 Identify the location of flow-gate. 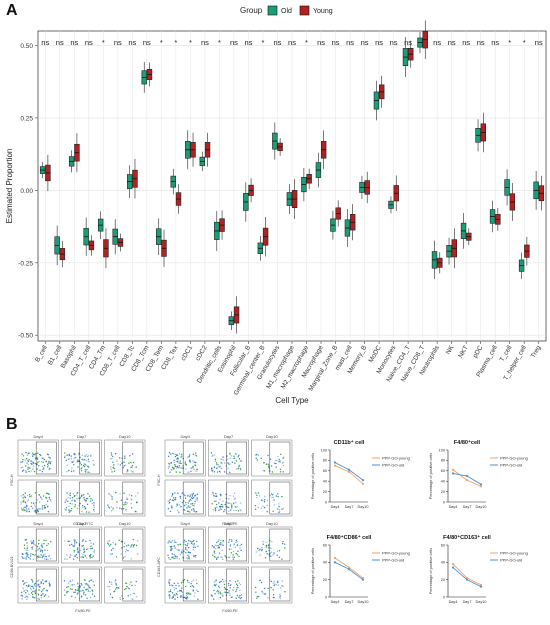
(89, 498).